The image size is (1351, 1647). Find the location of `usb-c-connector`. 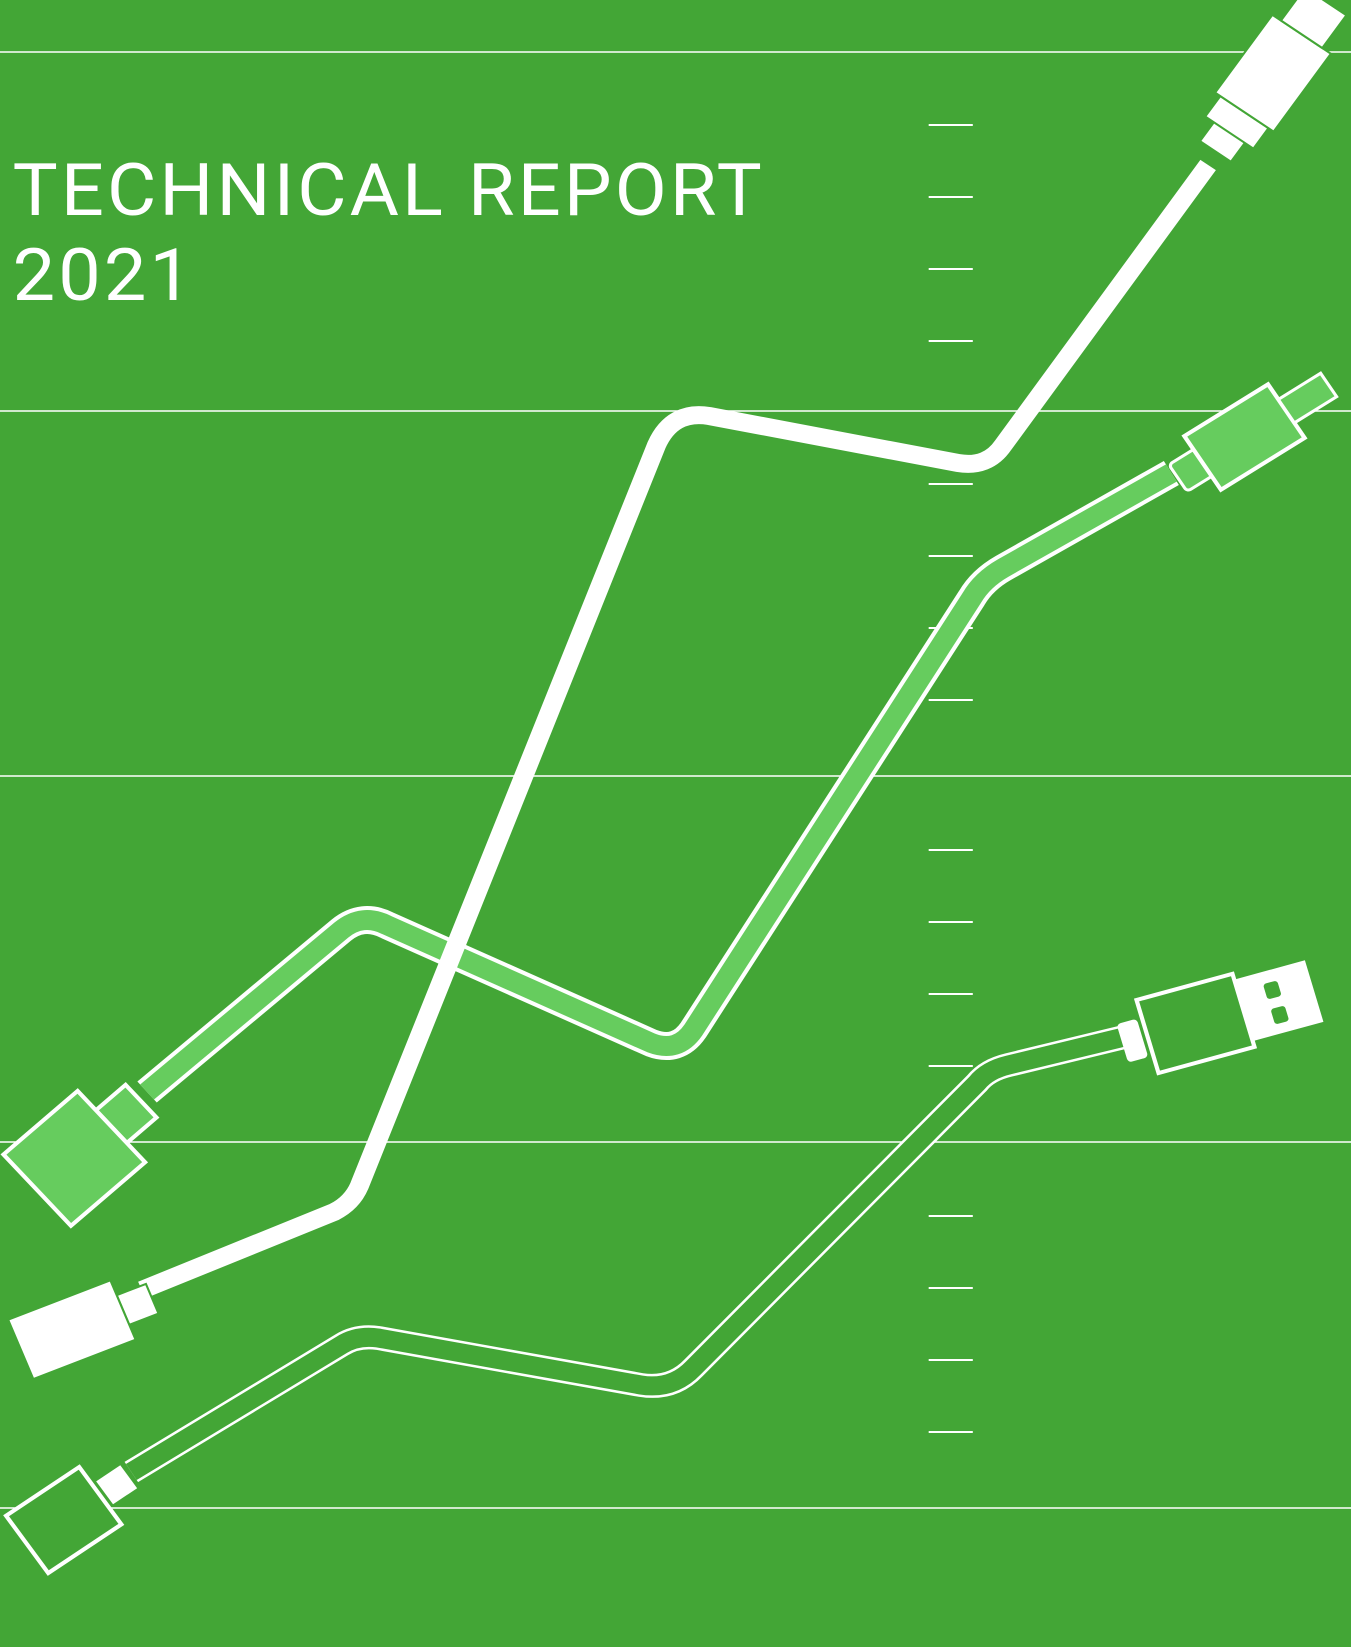

usb-c-connector is located at coordinates (1273, 82).